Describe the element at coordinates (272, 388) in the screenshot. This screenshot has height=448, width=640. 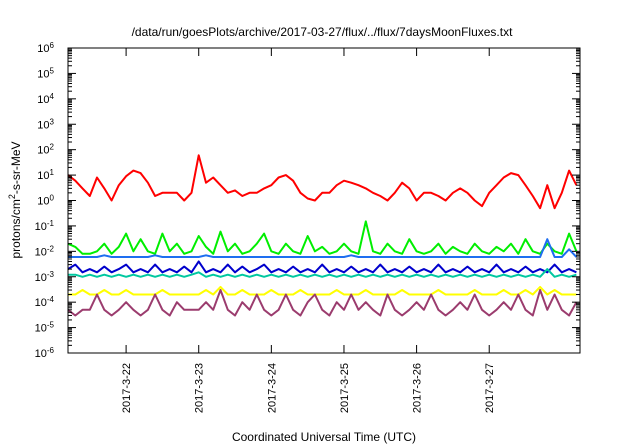
I see `x-tick-label: 2017-3-24` at that location.